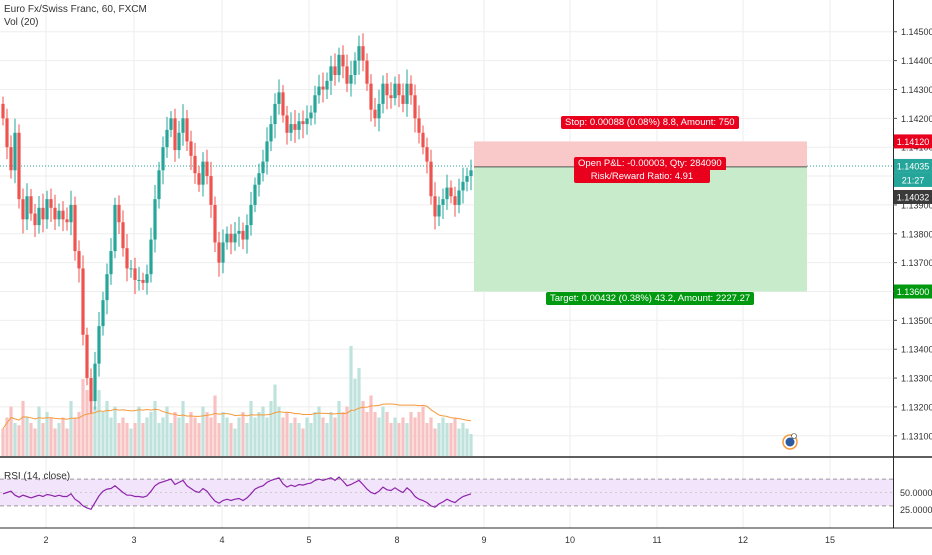  What do you see at coordinates (396, 540) in the screenshot?
I see `time-tick-label: 8` at bounding box center [396, 540].